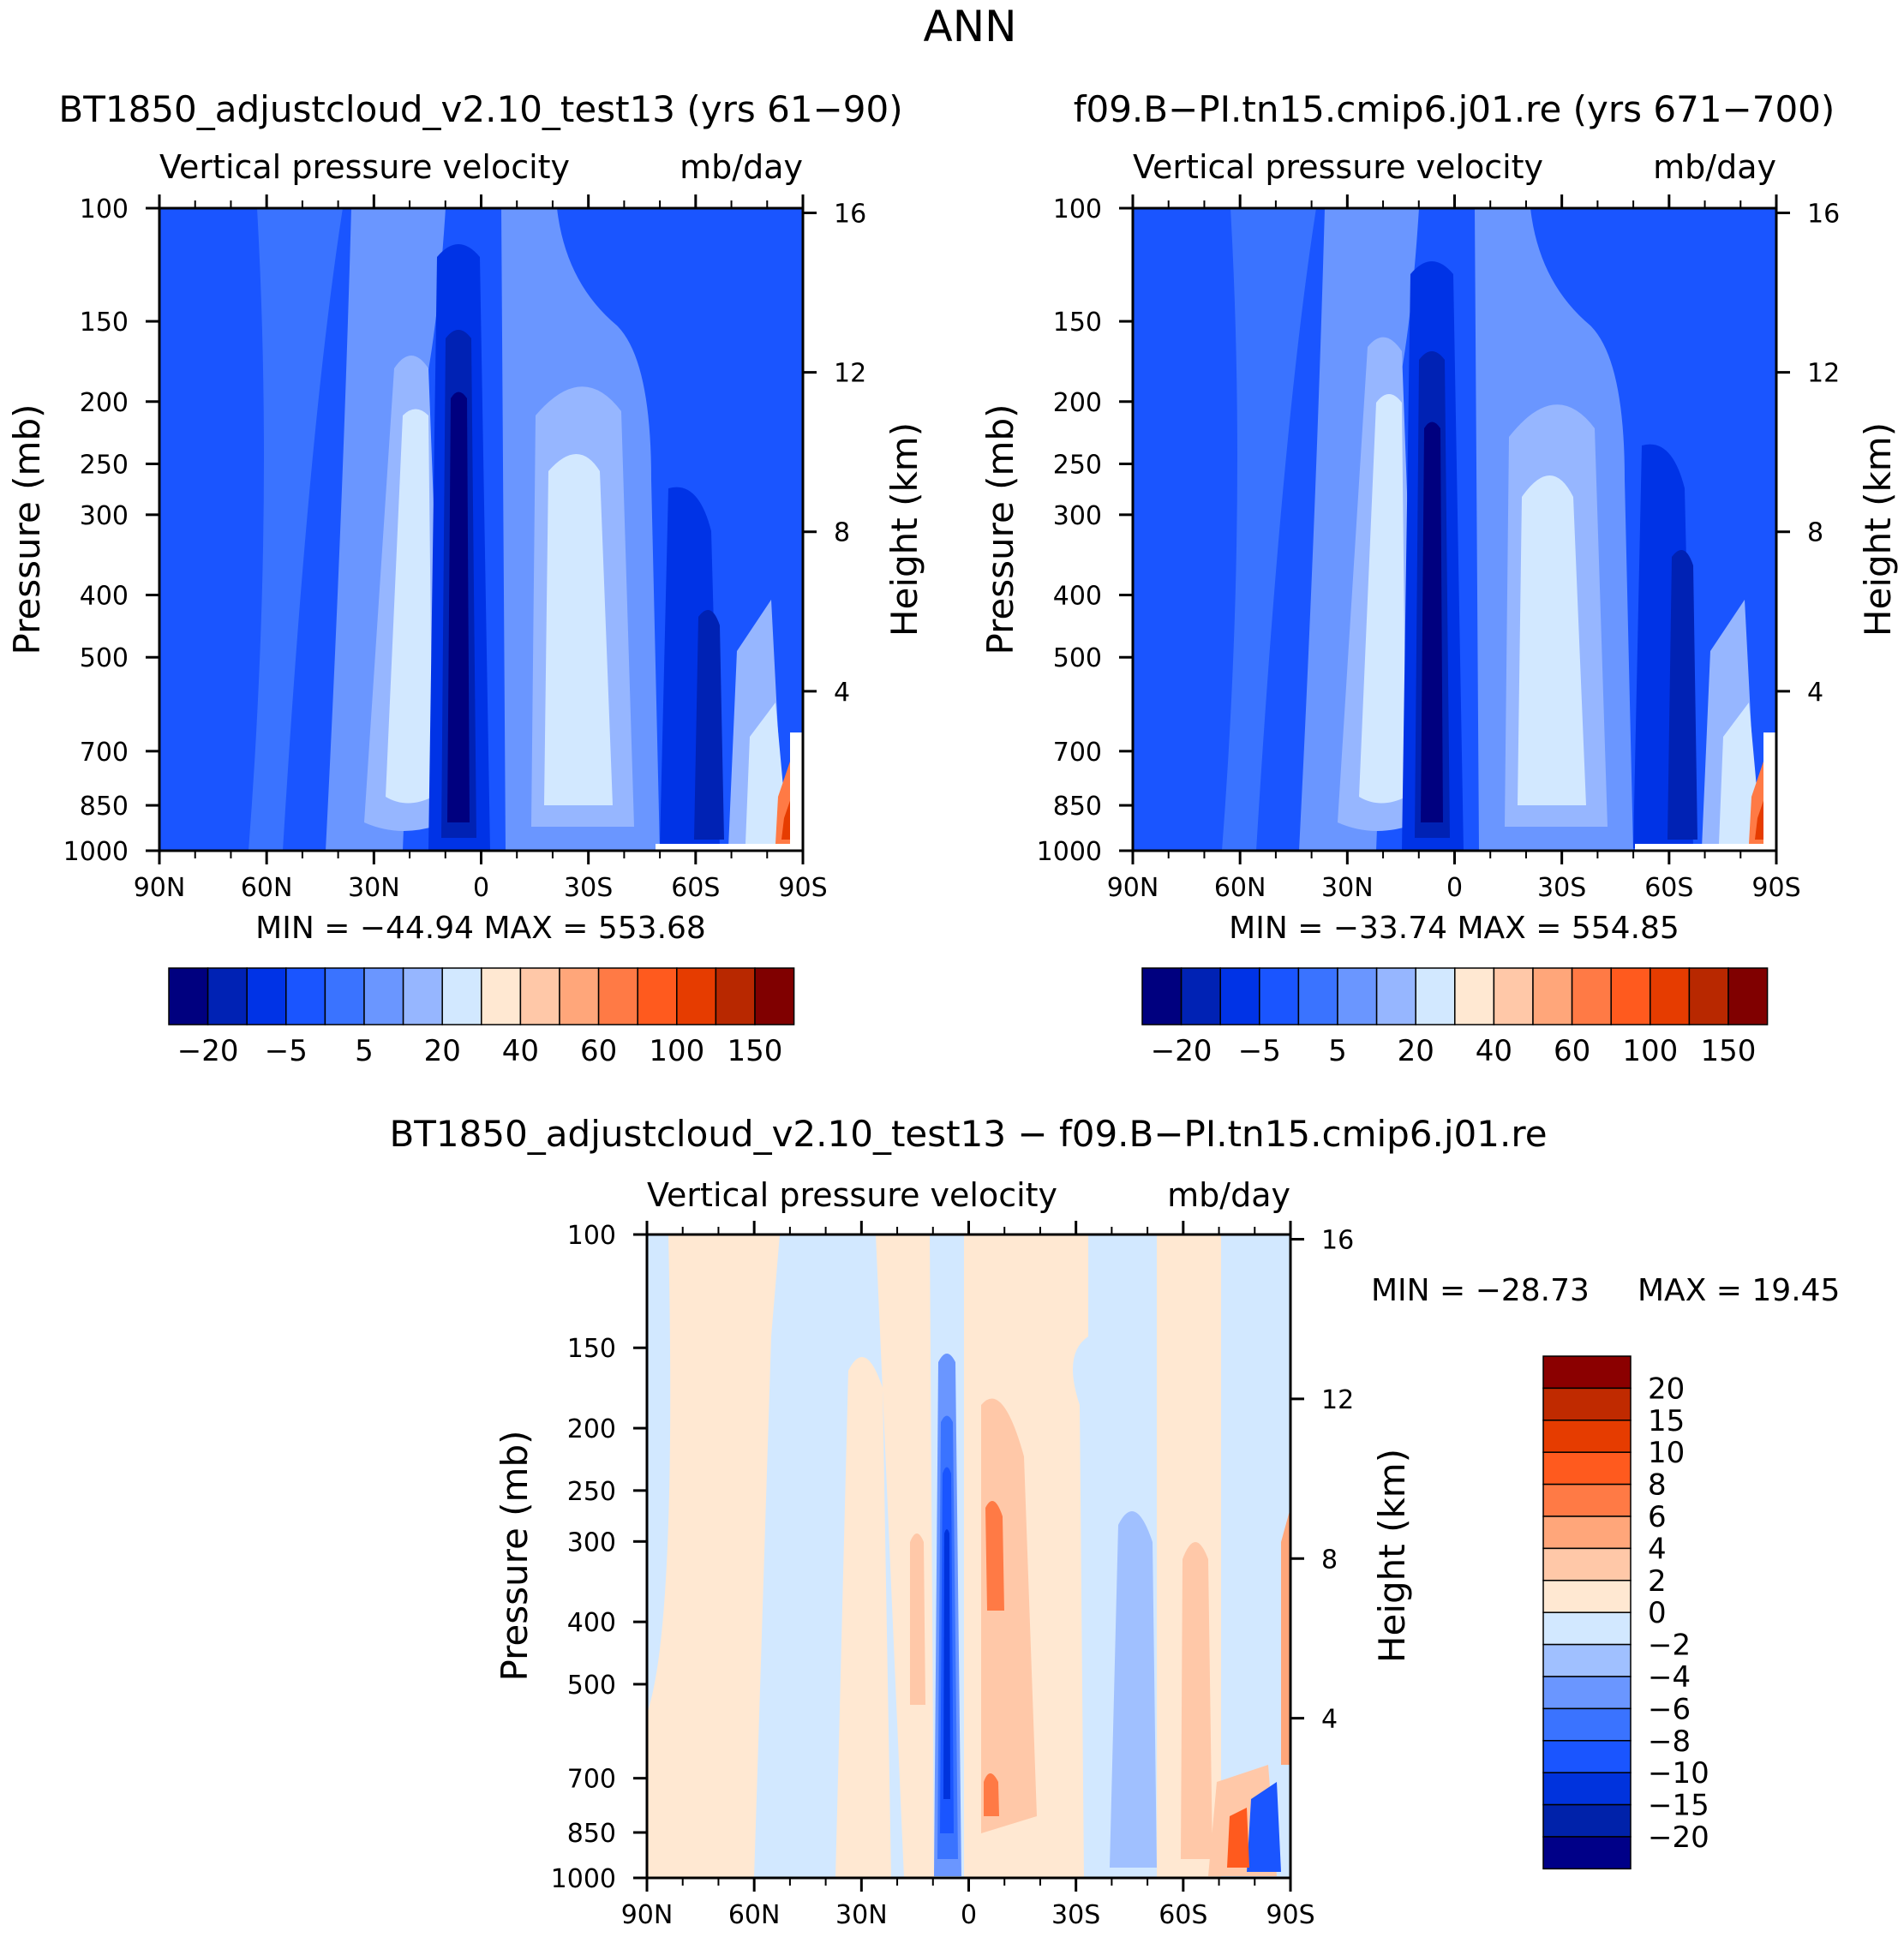  I want to click on panel3-x-tick-label: 60S, so click(1183, 1915).